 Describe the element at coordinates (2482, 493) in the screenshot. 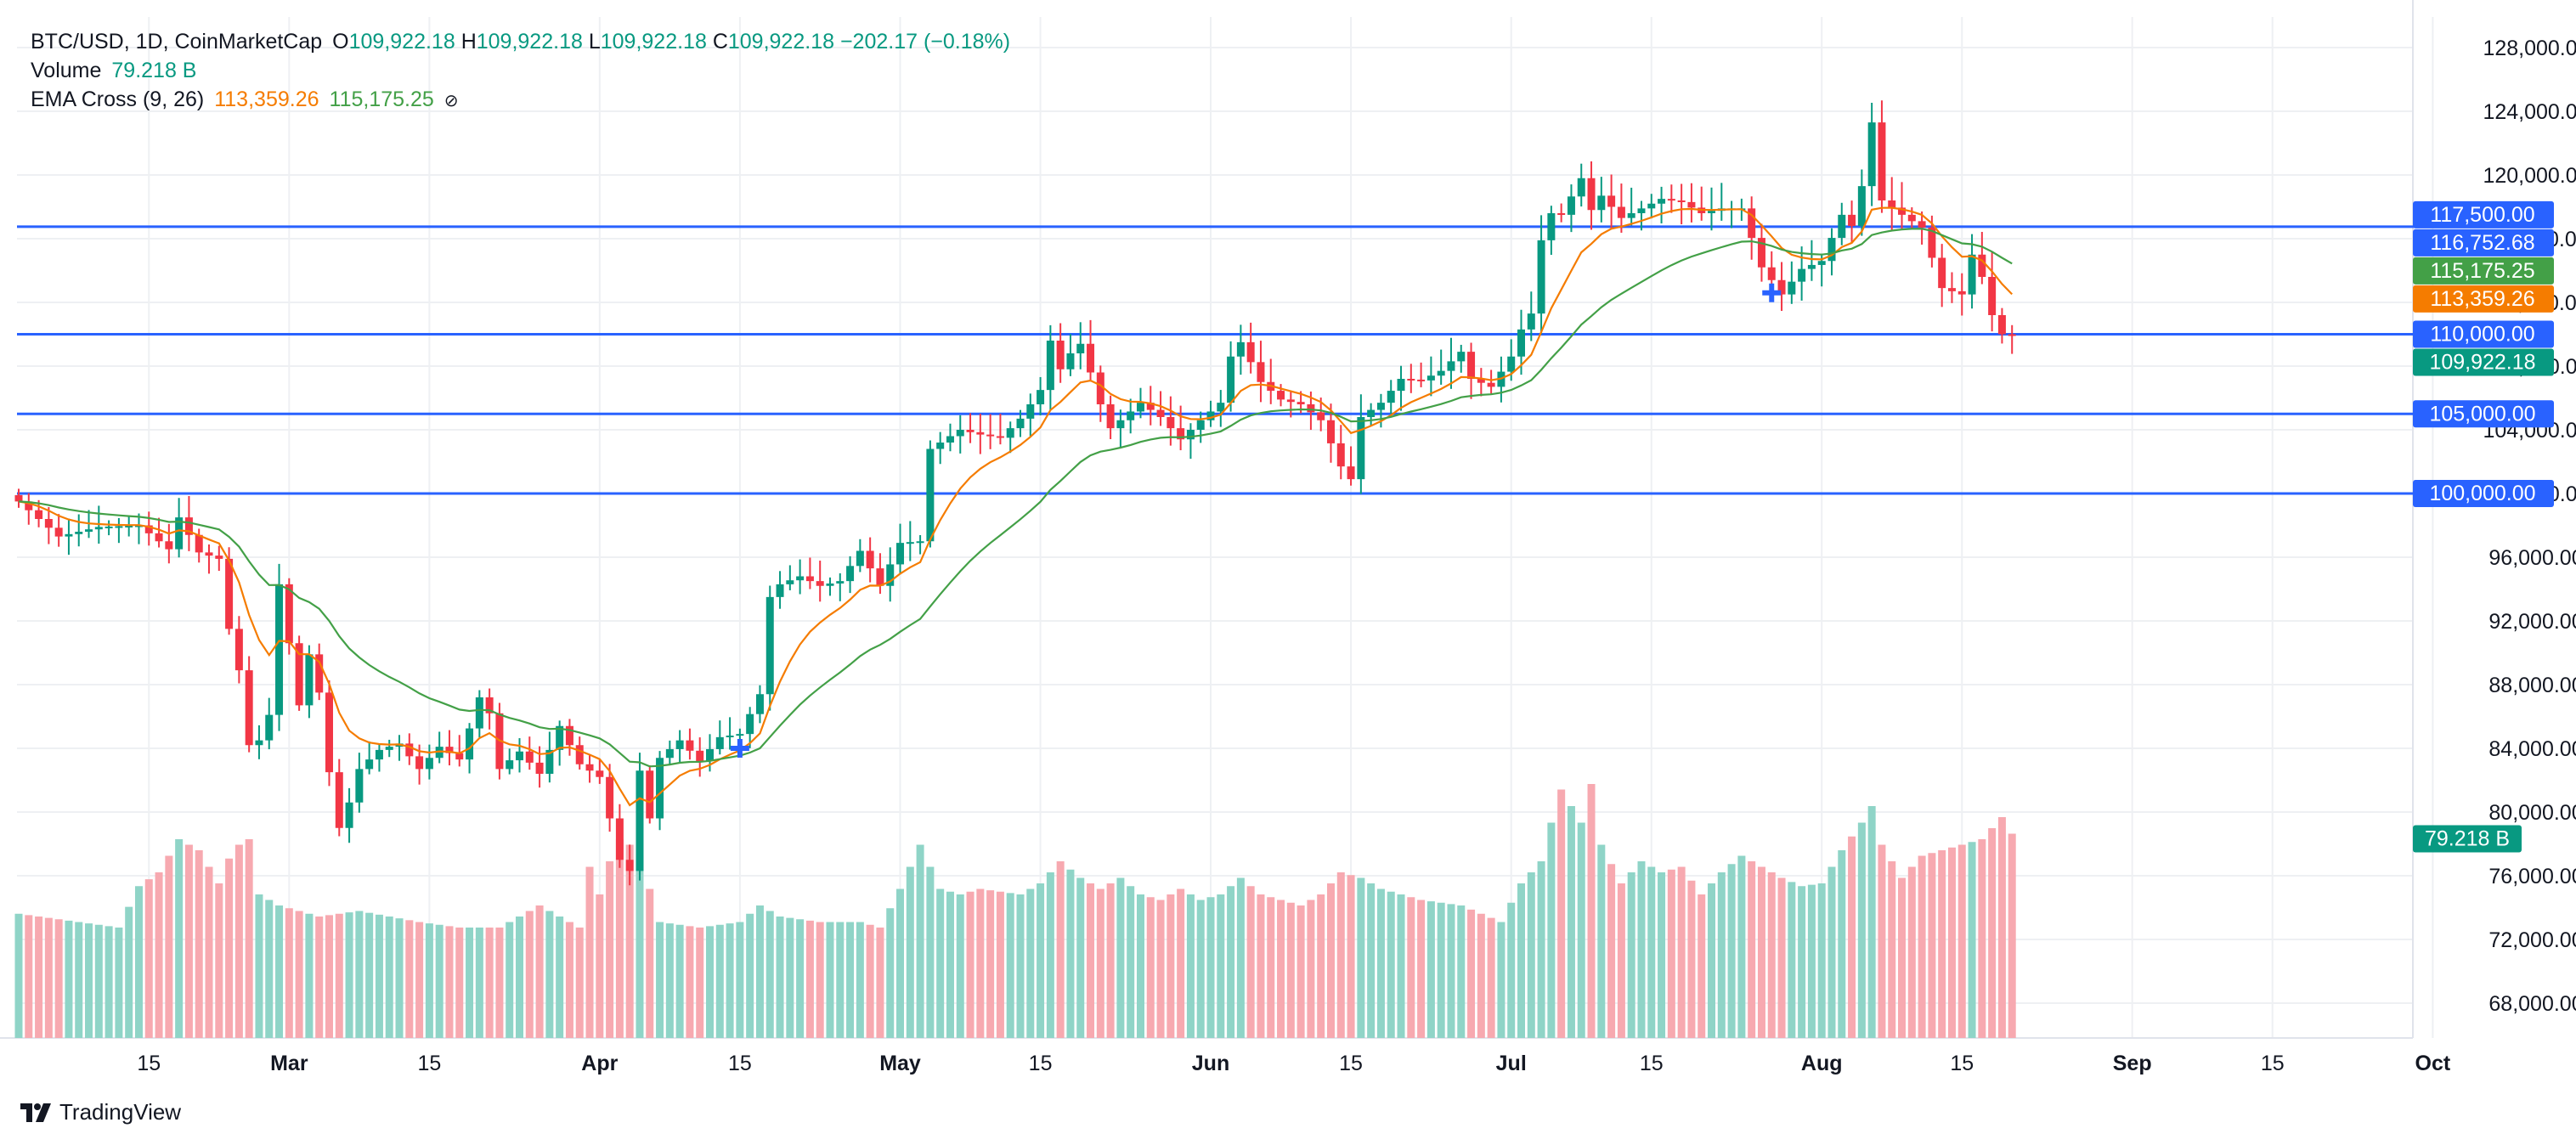

I see `price-badge-label: 100,000.00` at that location.